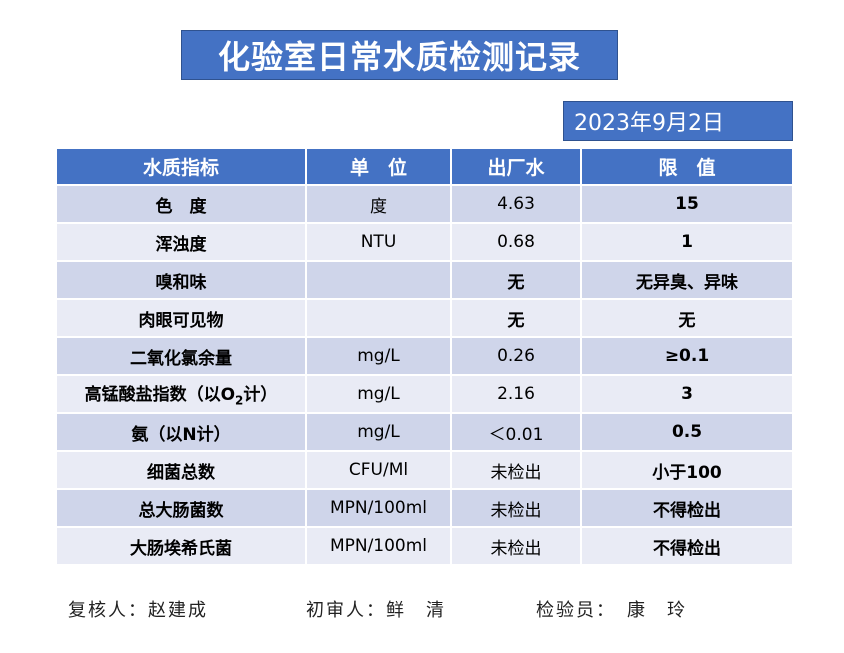 The height and width of the screenshot is (653, 844). I want to click on header-limit: 限 值, so click(687, 166).